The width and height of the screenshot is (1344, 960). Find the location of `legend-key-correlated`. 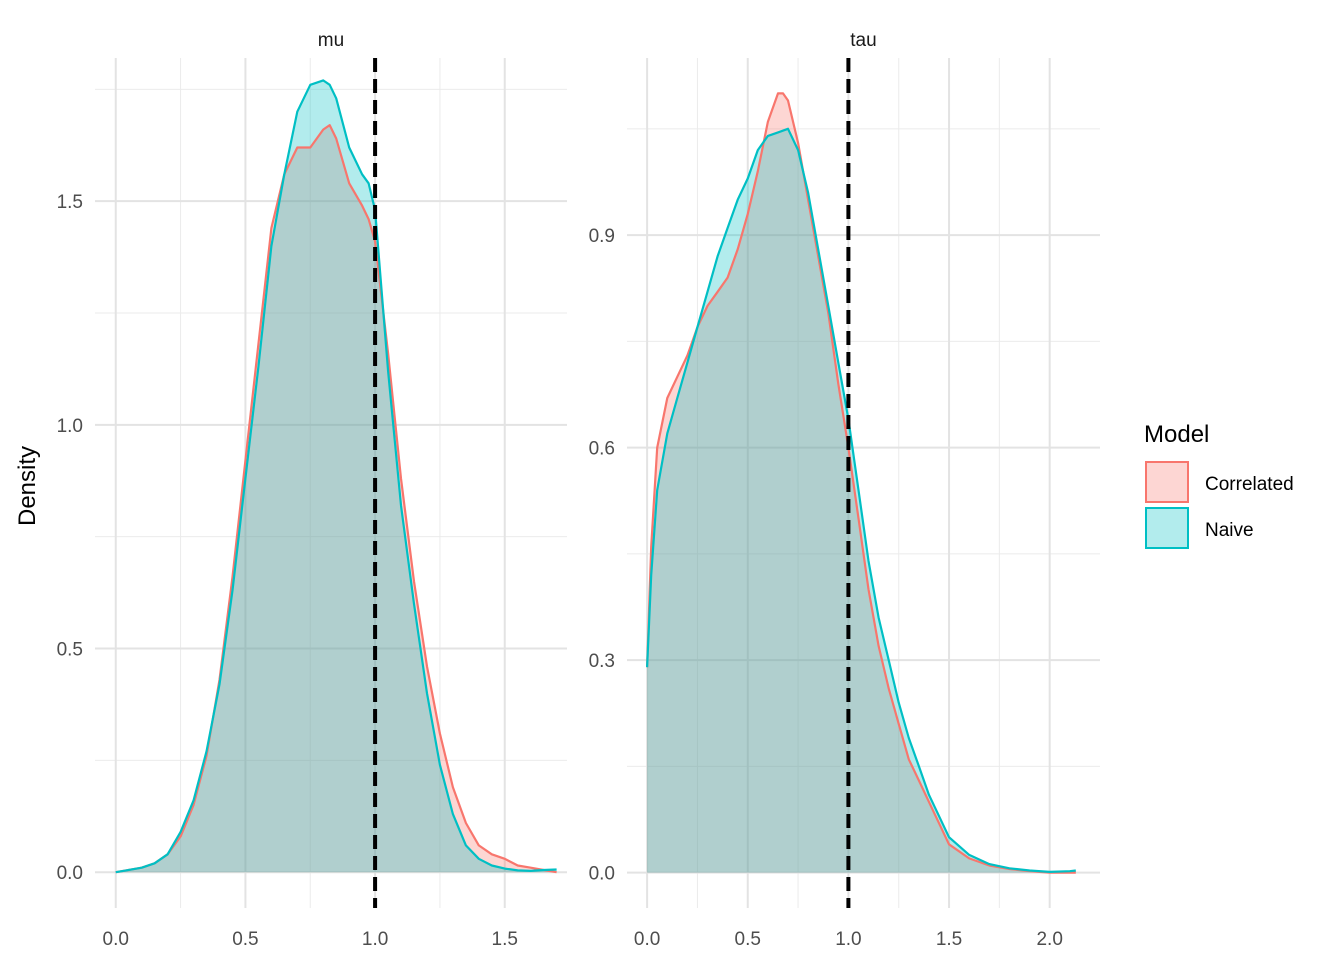

legend-key-correlated is located at coordinates (1167, 482).